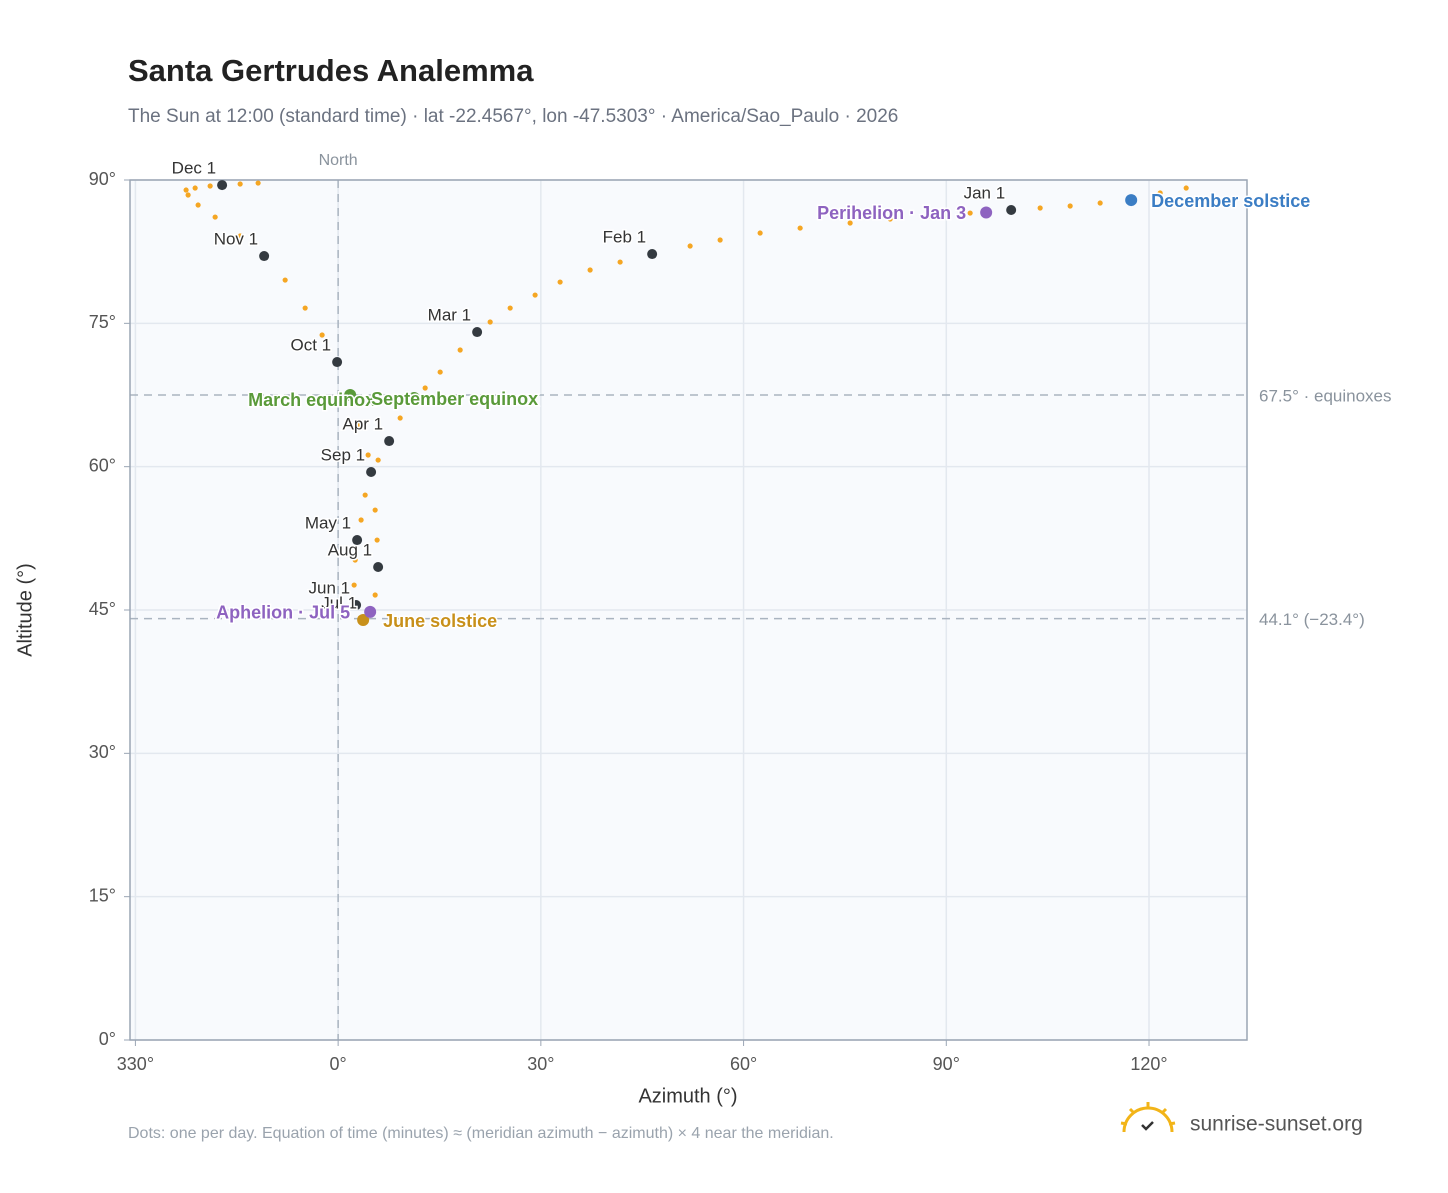  I want to click on month-label: Aug 1, so click(350, 549).